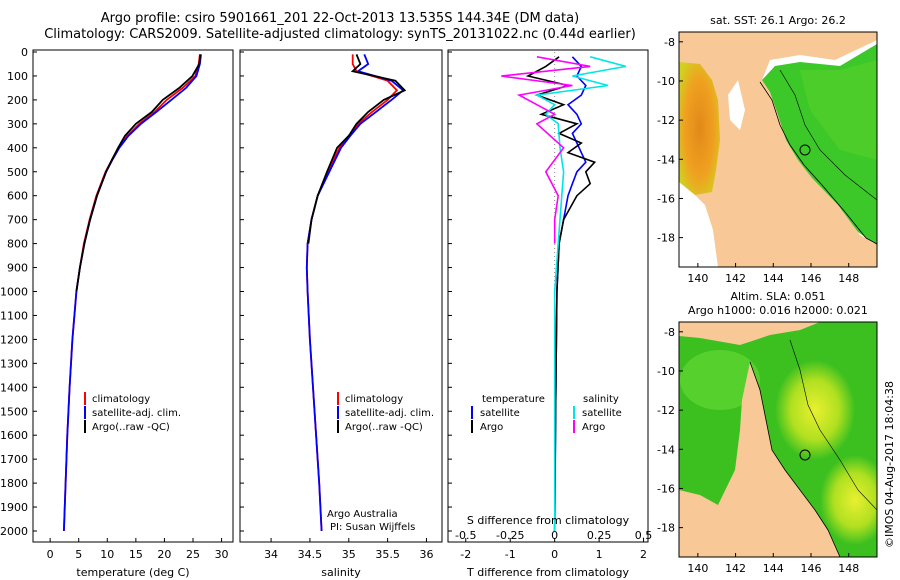  What do you see at coordinates (513, 399) in the screenshot?
I see `legend-temperature-heading: temperature` at bounding box center [513, 399].